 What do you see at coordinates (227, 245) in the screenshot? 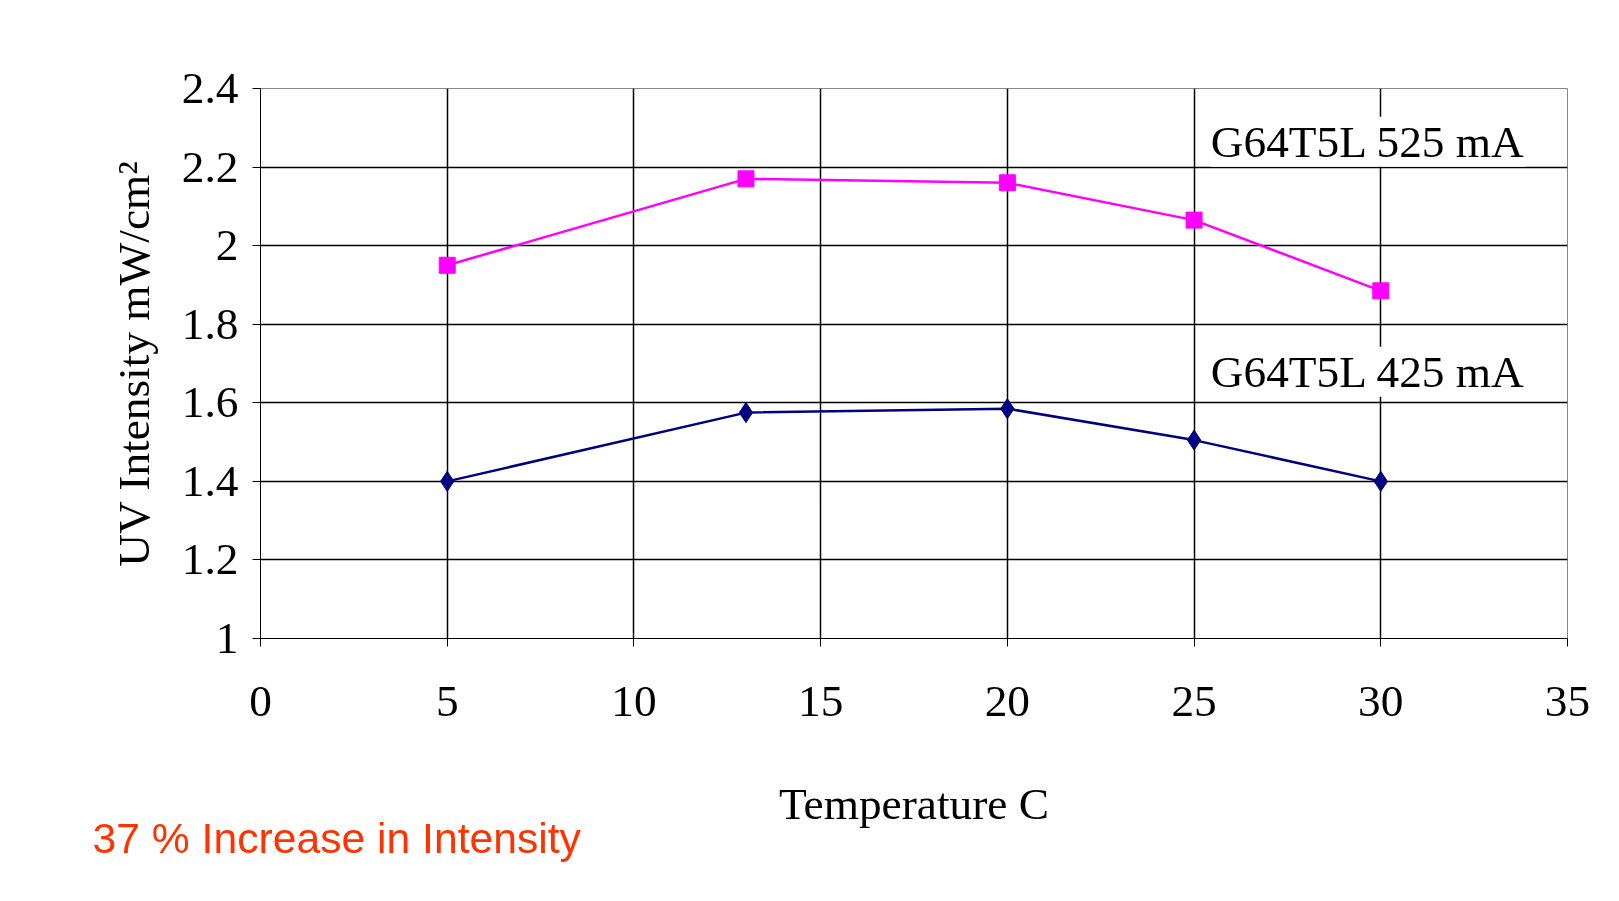
I see `y-tick-label: 2` at bounding box center [227, 245].